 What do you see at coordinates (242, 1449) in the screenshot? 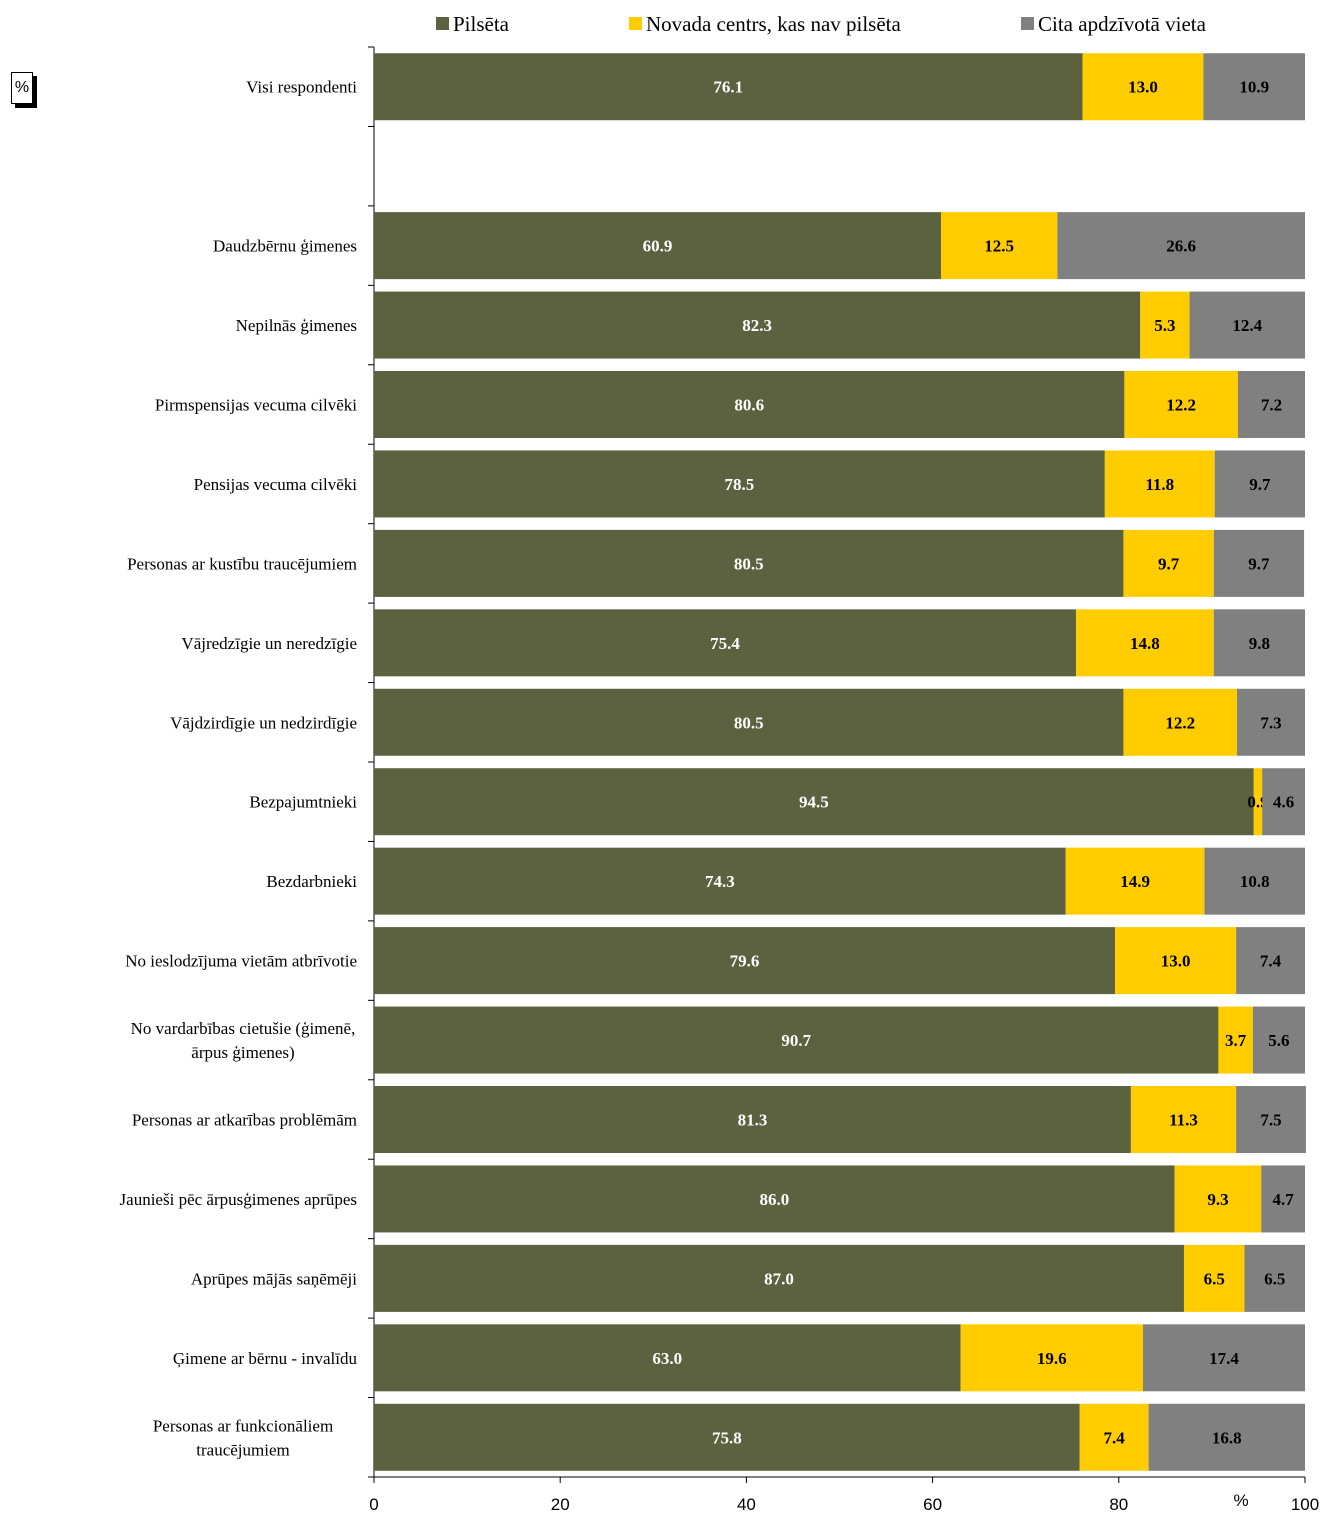
I see `category-label: traucējumiem` at bounding box center [242, 1449].